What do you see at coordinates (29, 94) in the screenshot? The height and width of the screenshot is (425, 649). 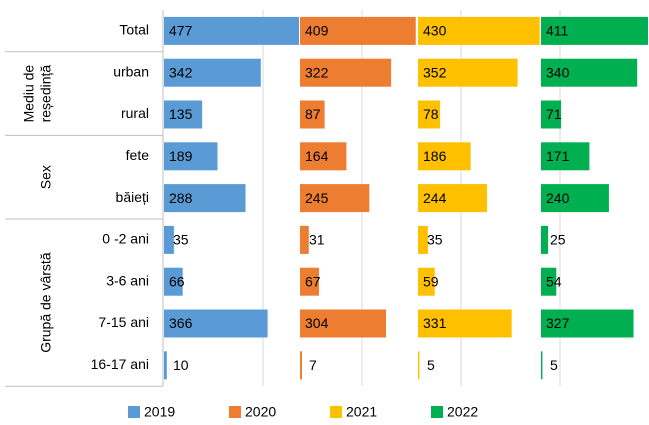 I see `group-label: Mediu de` at bounding box center [29, 94].